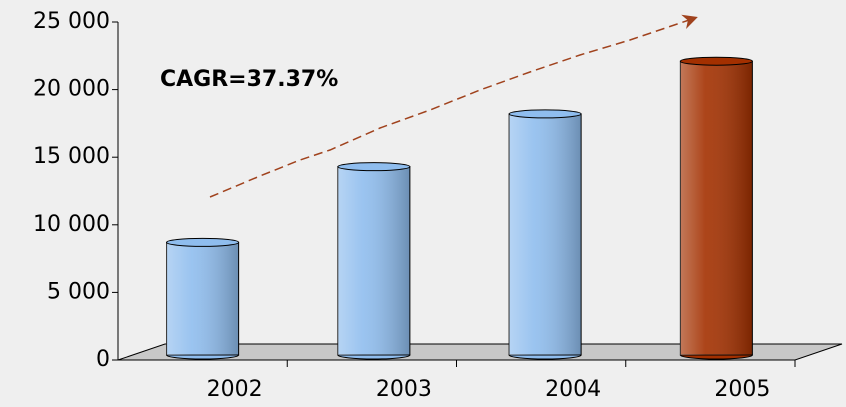 The height and width of the screenshot is (407, 846). What do you see at coordinates (404, 389) in the screenshot?
I see `x-tick-label: 2003` at bounding box center [404, 389].